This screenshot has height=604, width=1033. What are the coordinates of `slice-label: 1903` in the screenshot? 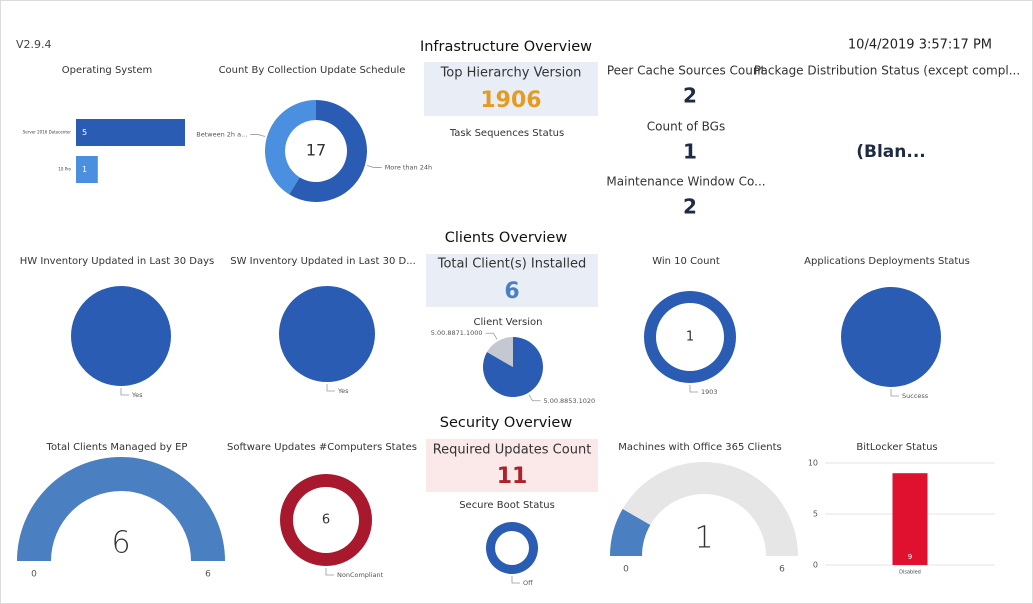 It's located at (709, 392).